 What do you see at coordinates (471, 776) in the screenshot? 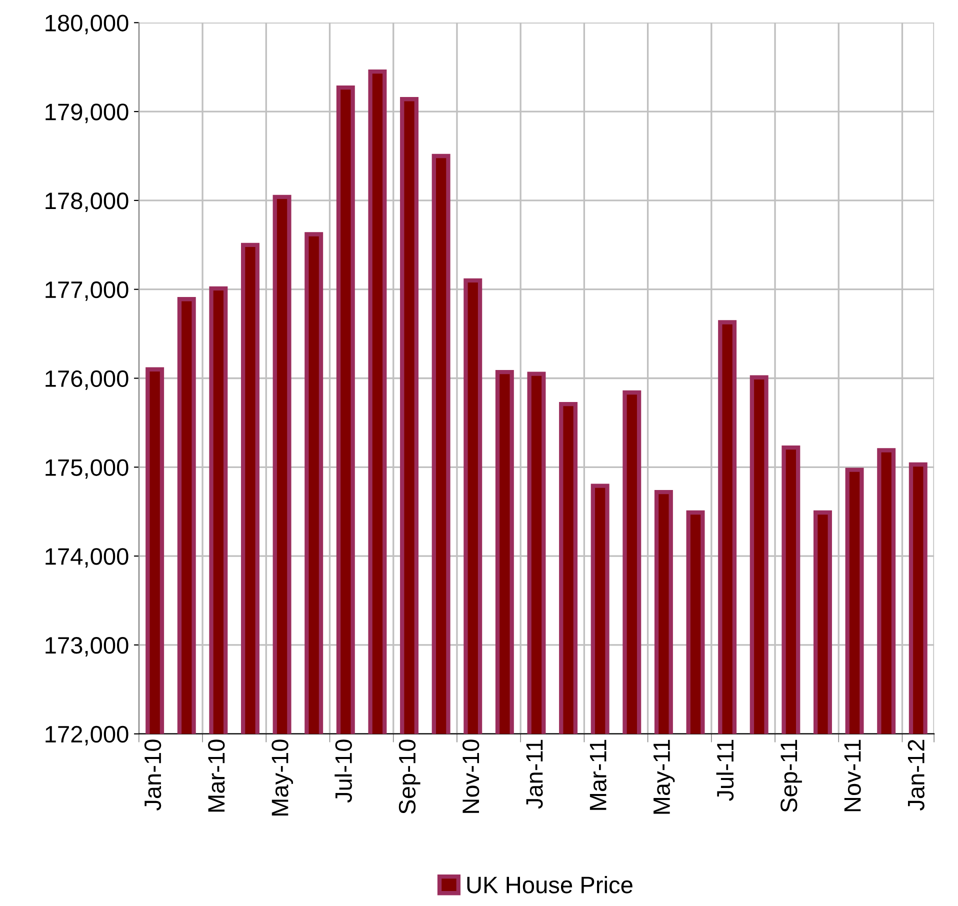
I see `x-tick-label: Nov-10` at bounding box center [471, 776].